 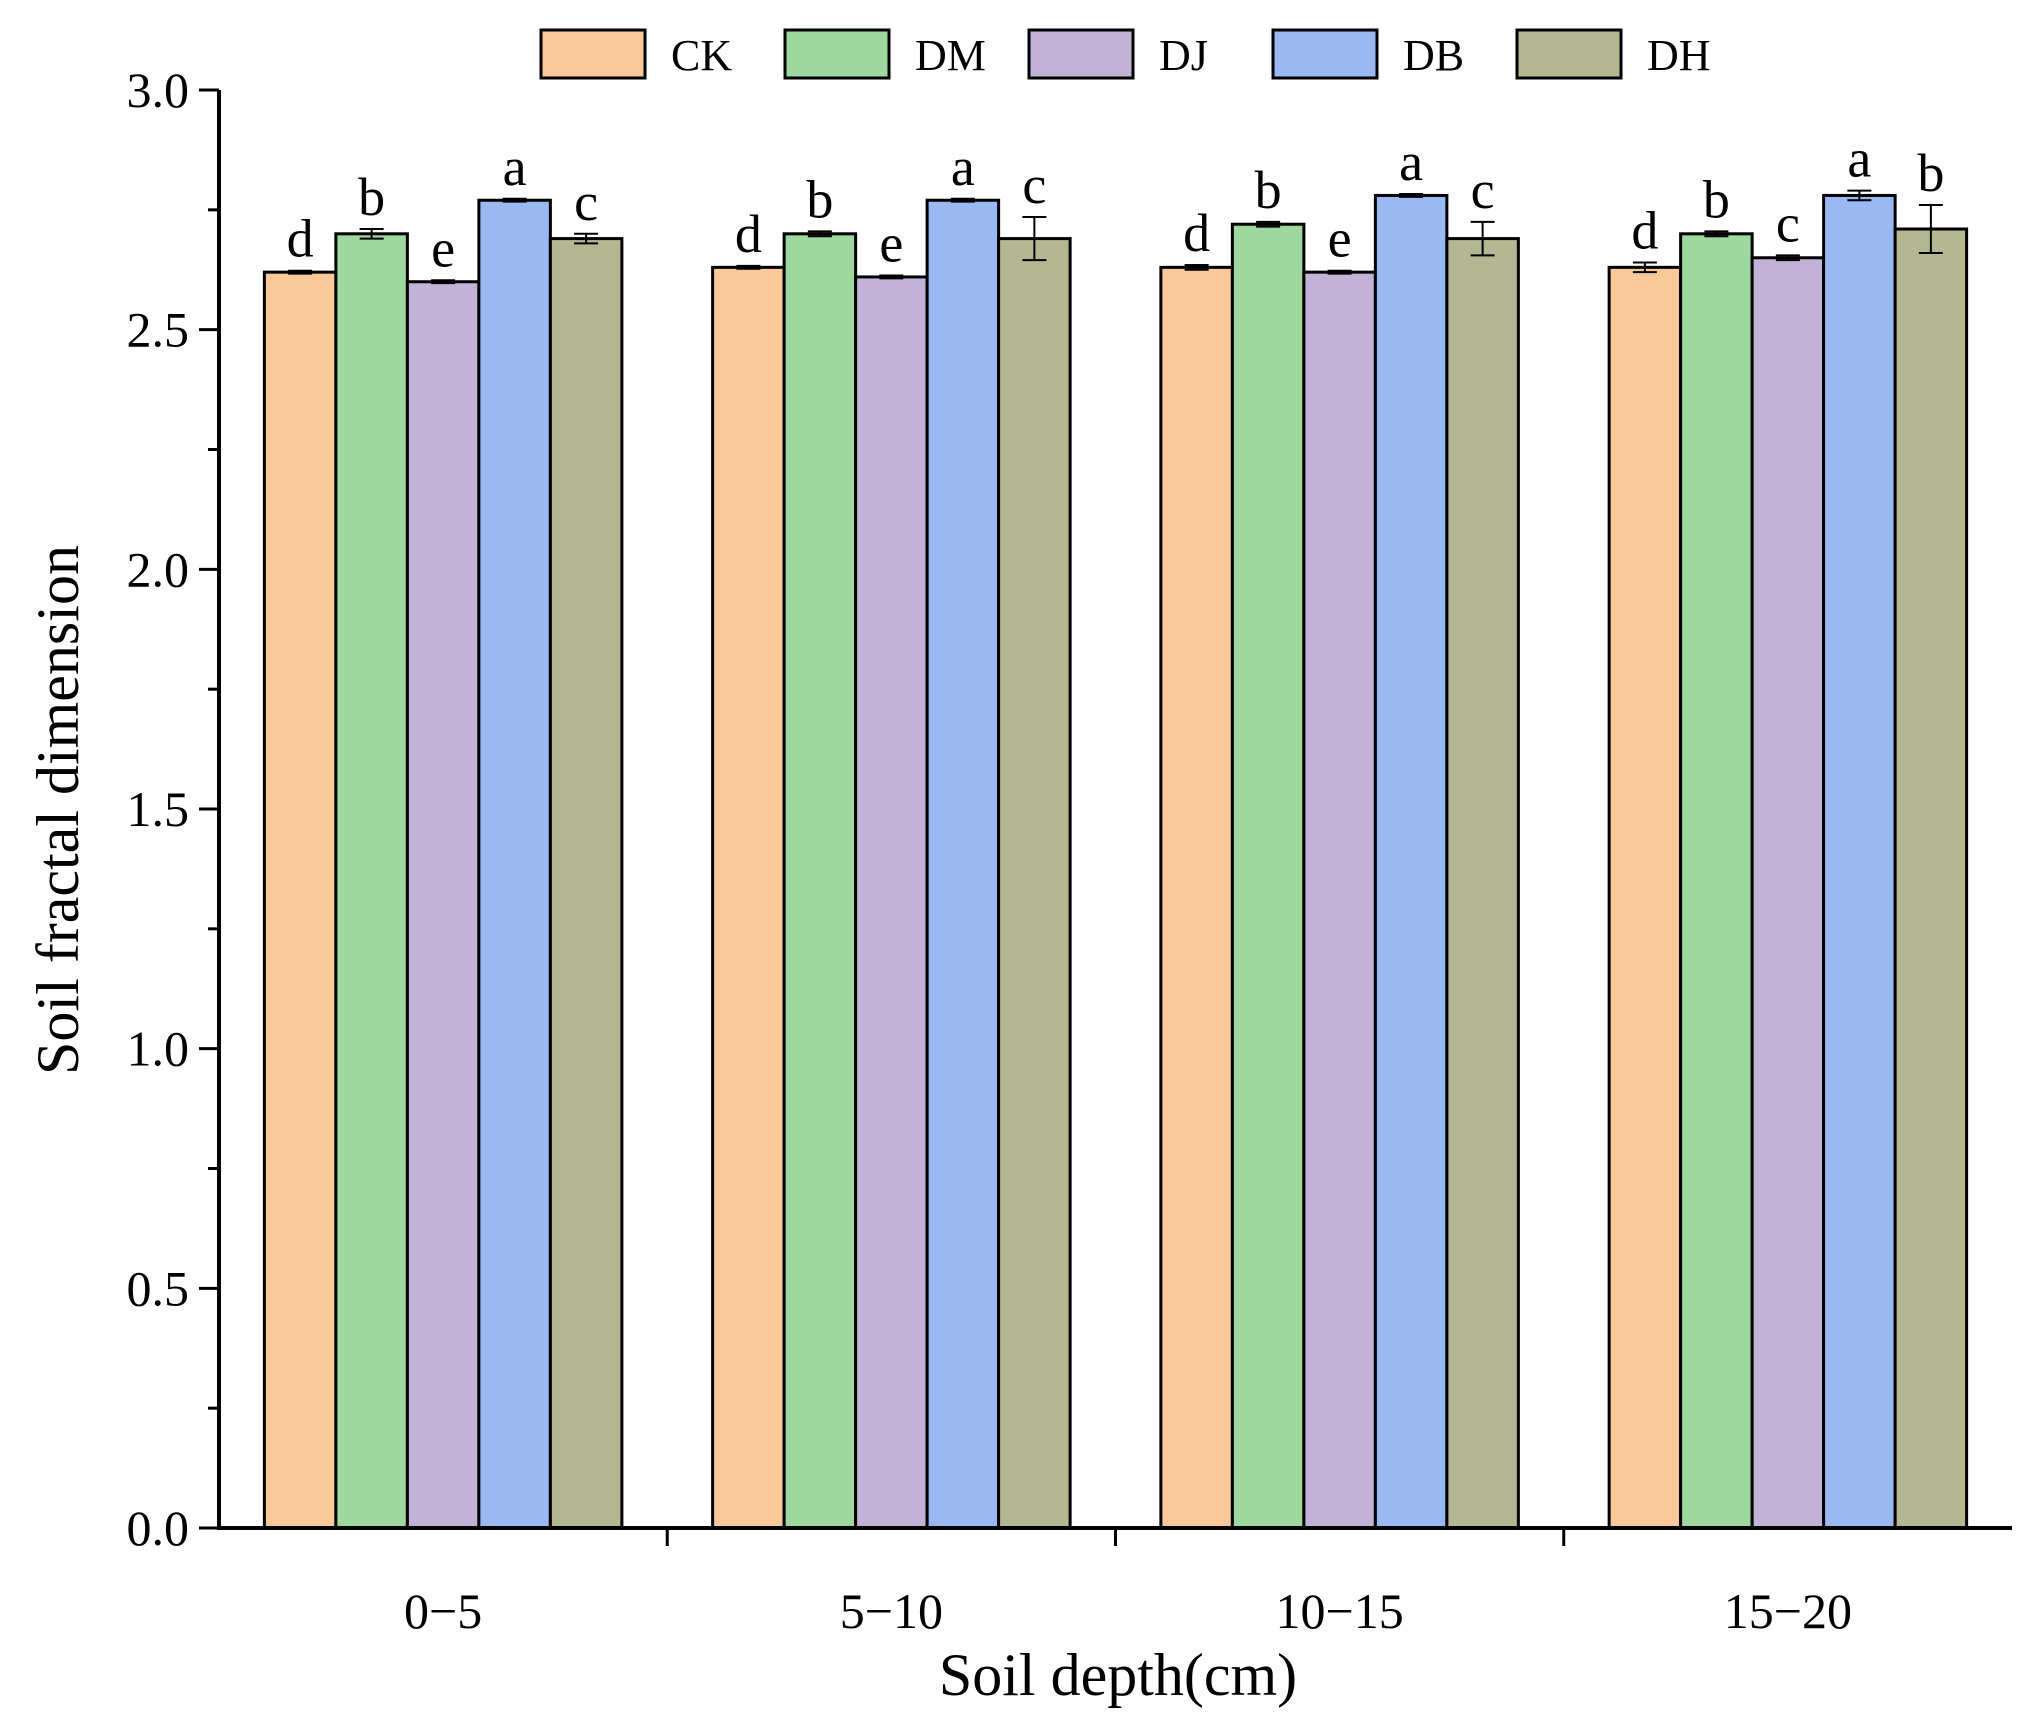 I want to click on x-ticks: 0−5 5−10 10−15 15−20, so click(x=1128, y=1583).